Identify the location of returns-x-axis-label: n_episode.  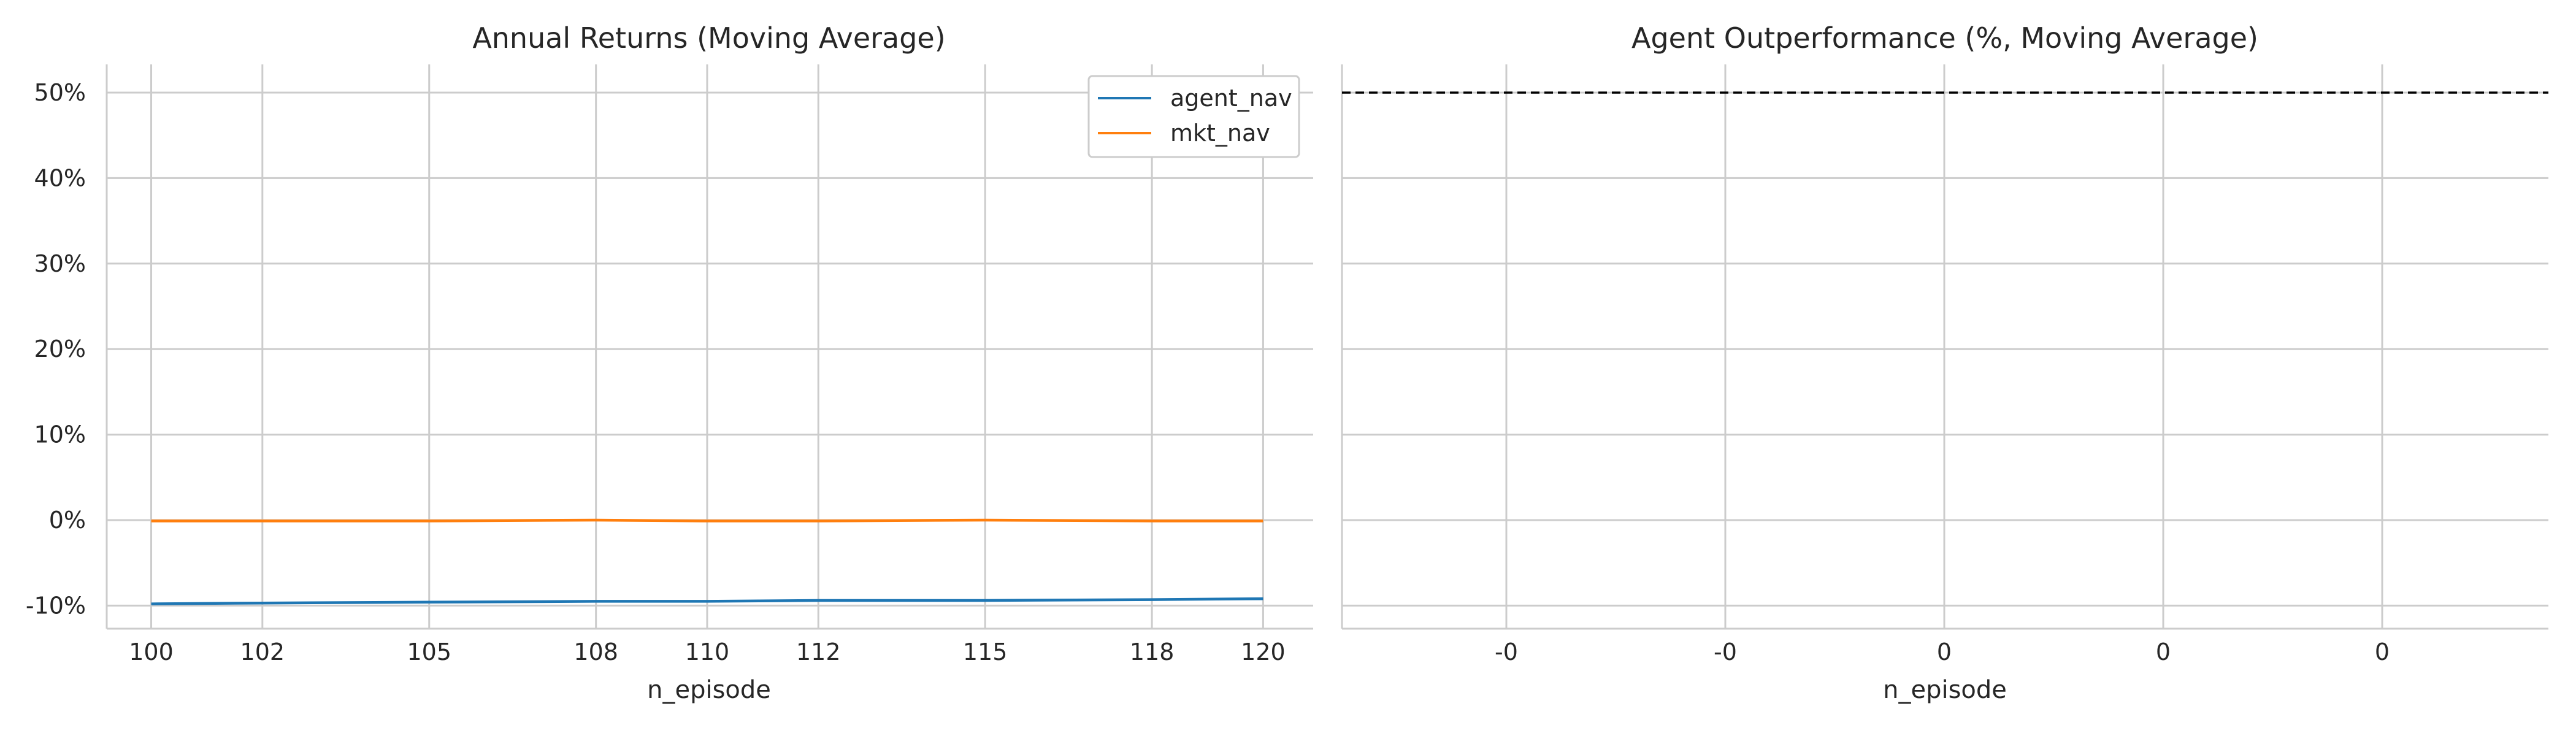
(709, 690).